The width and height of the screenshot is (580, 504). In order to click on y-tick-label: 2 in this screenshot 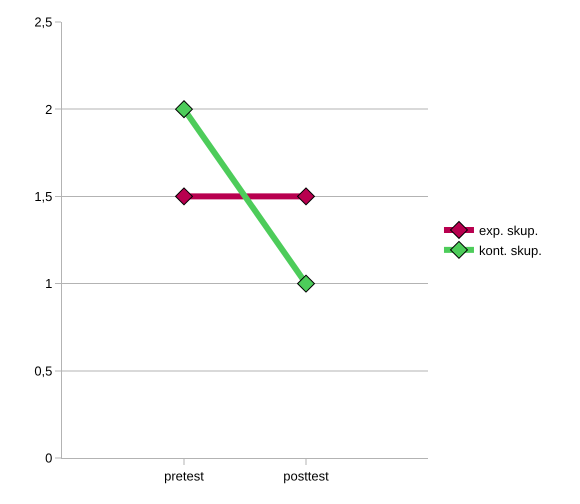, I will do `click(48, 109)`.